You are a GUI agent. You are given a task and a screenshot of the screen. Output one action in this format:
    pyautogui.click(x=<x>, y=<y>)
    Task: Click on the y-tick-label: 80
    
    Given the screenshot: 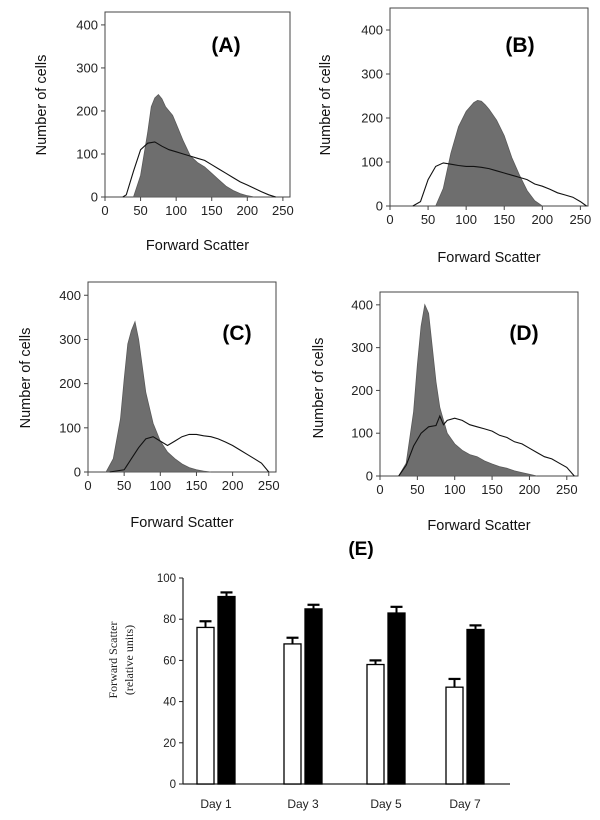 What is the action you would take?
    pyautogui.click(x=169, y=620)
    